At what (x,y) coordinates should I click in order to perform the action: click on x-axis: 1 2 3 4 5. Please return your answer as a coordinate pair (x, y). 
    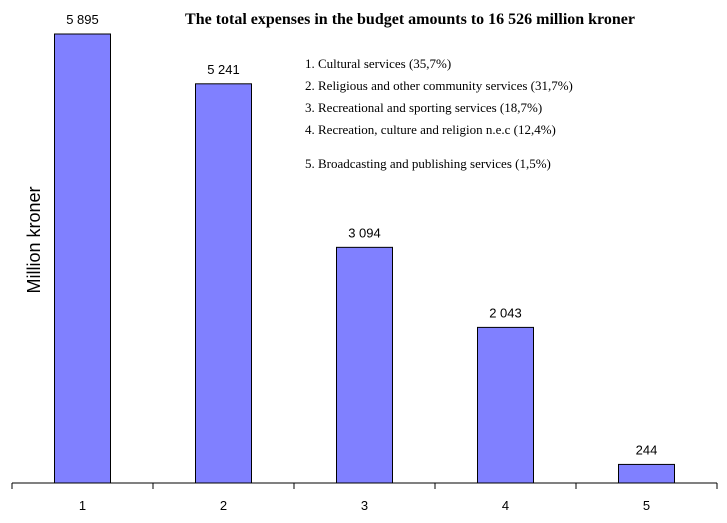
    Looking at the image, I should click on (364, 497).